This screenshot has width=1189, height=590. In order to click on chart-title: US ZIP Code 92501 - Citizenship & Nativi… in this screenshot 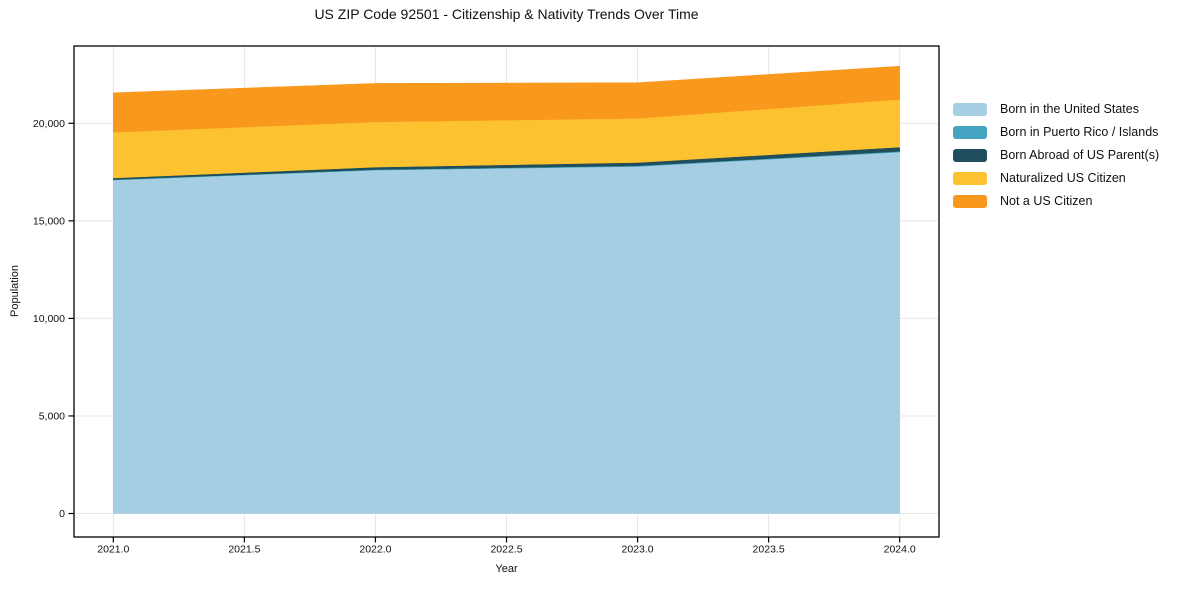, I will do `click(506, 14)`.